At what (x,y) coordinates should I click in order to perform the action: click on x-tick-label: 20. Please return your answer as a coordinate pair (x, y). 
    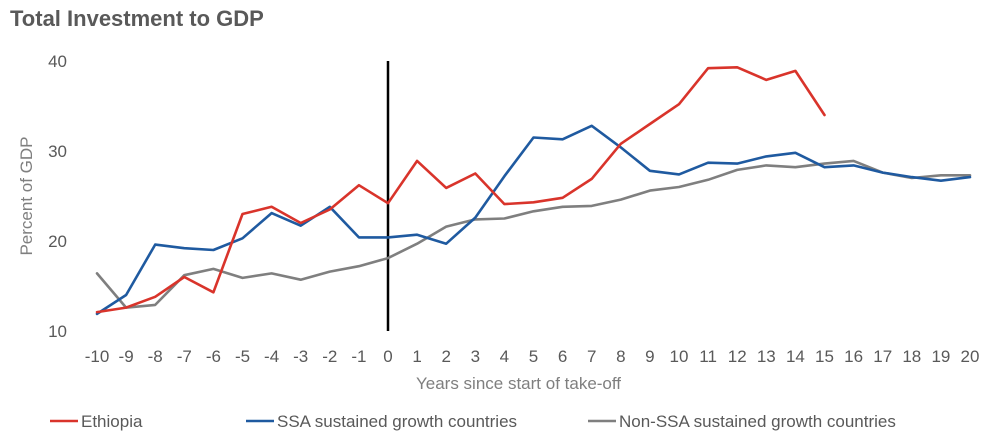
    Looking at the image, I should click on (970, 356).